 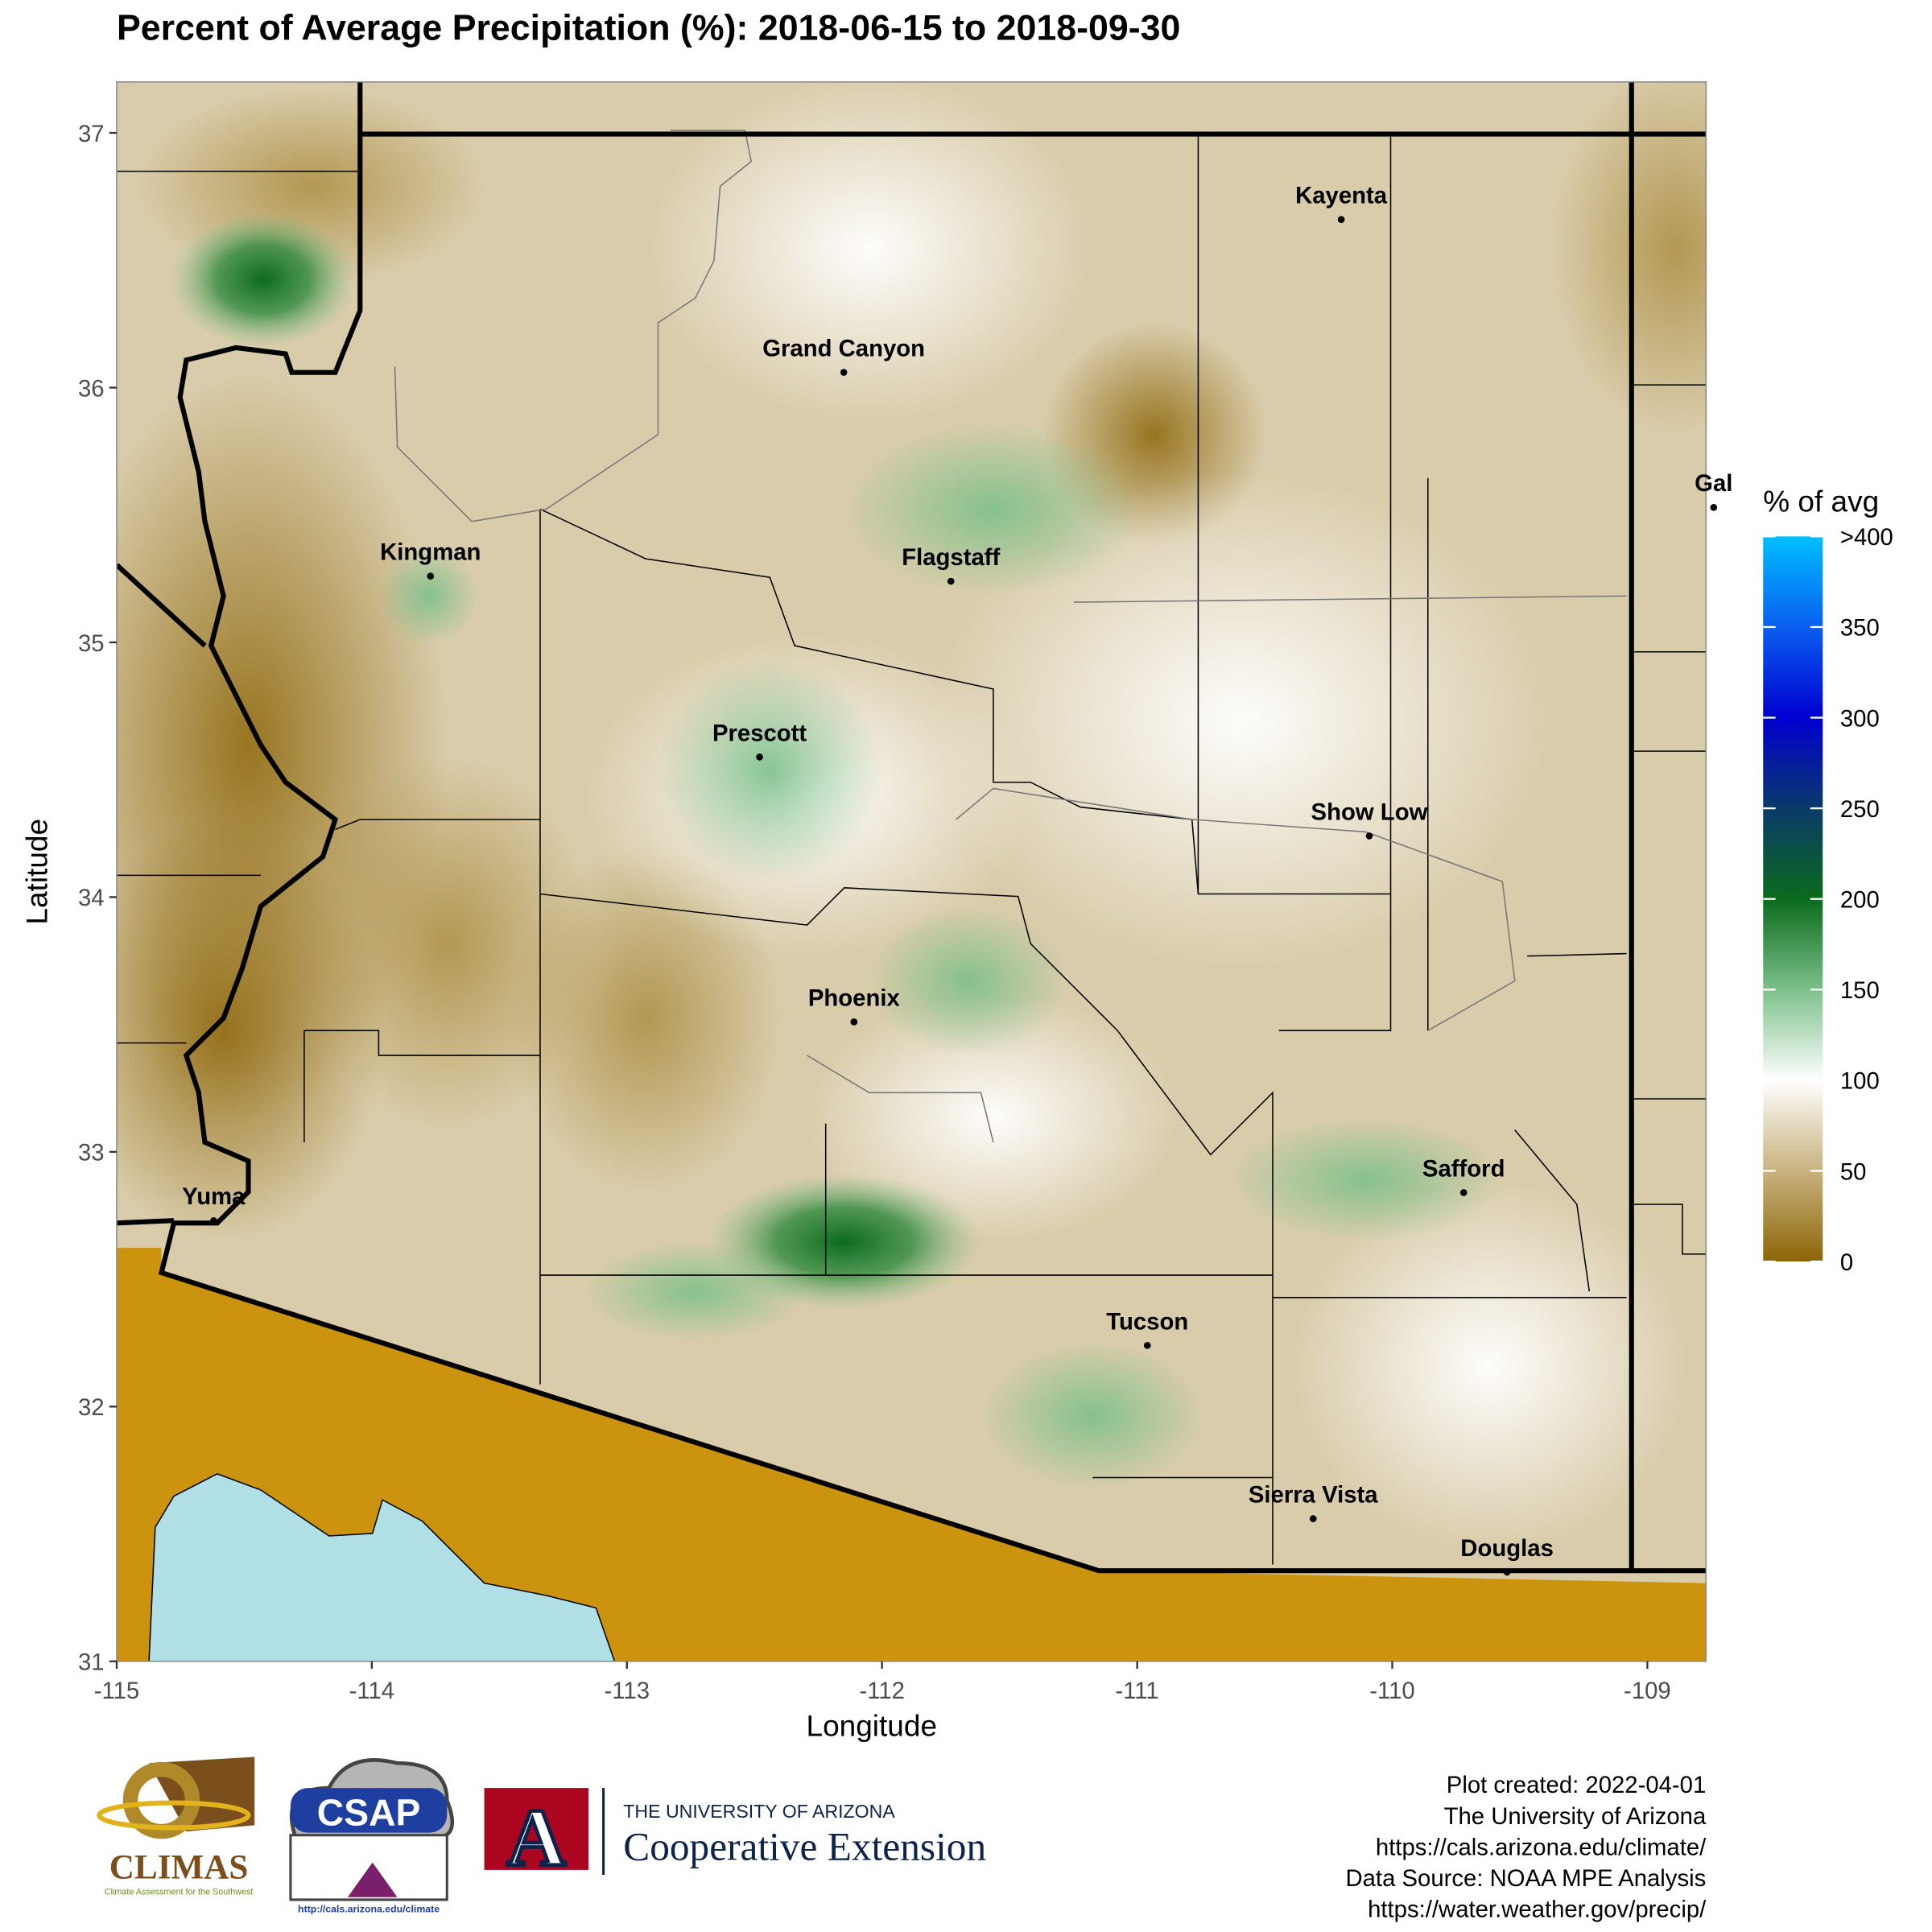 I want to click on climas-subtext: Climate Assessment for the Southwest, so click(x=179, y=1892).